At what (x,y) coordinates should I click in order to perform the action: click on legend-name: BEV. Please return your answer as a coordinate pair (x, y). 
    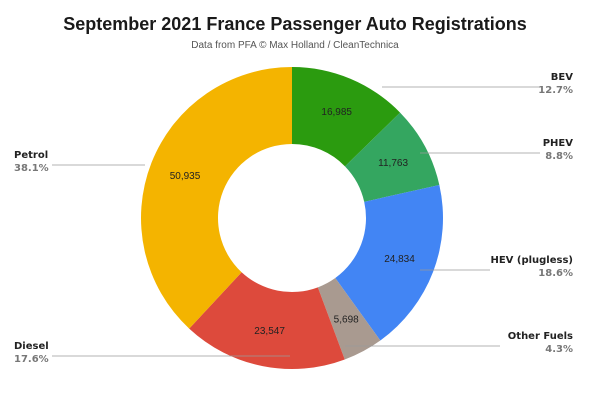
    Looking at the image, I should click on (562, 77).